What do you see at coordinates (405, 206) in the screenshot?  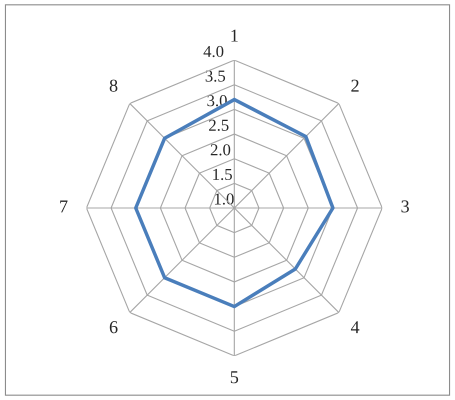 I see `spoke-label: 3` at bounding box center [405, 206].